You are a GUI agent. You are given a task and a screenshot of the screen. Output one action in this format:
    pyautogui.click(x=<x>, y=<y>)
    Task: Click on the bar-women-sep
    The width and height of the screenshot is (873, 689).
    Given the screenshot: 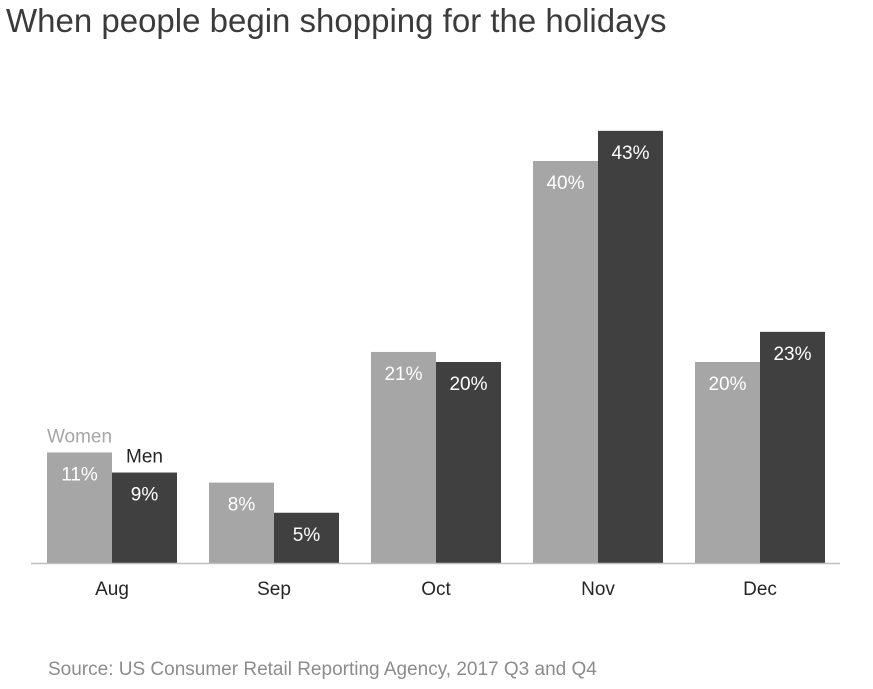 What is the action you would take?
    pyautogui.click(x=241, y=522)
    